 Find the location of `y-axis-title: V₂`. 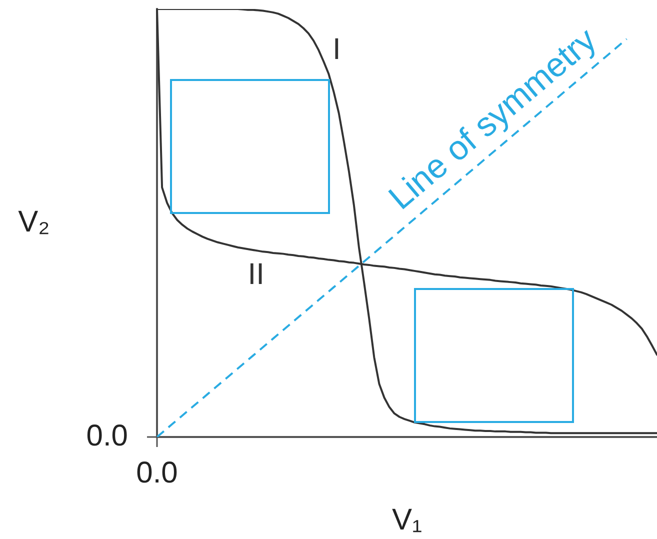

y-axis-title: V₂ is located at coordinates (34, 221).